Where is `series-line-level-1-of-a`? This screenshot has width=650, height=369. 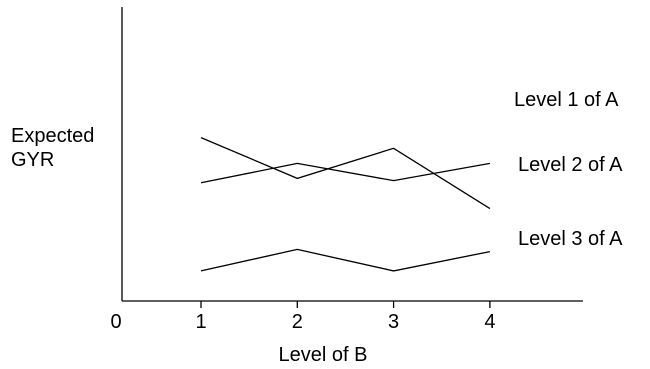 series-line-level-1-of-a is located at coordinates (345, 173).